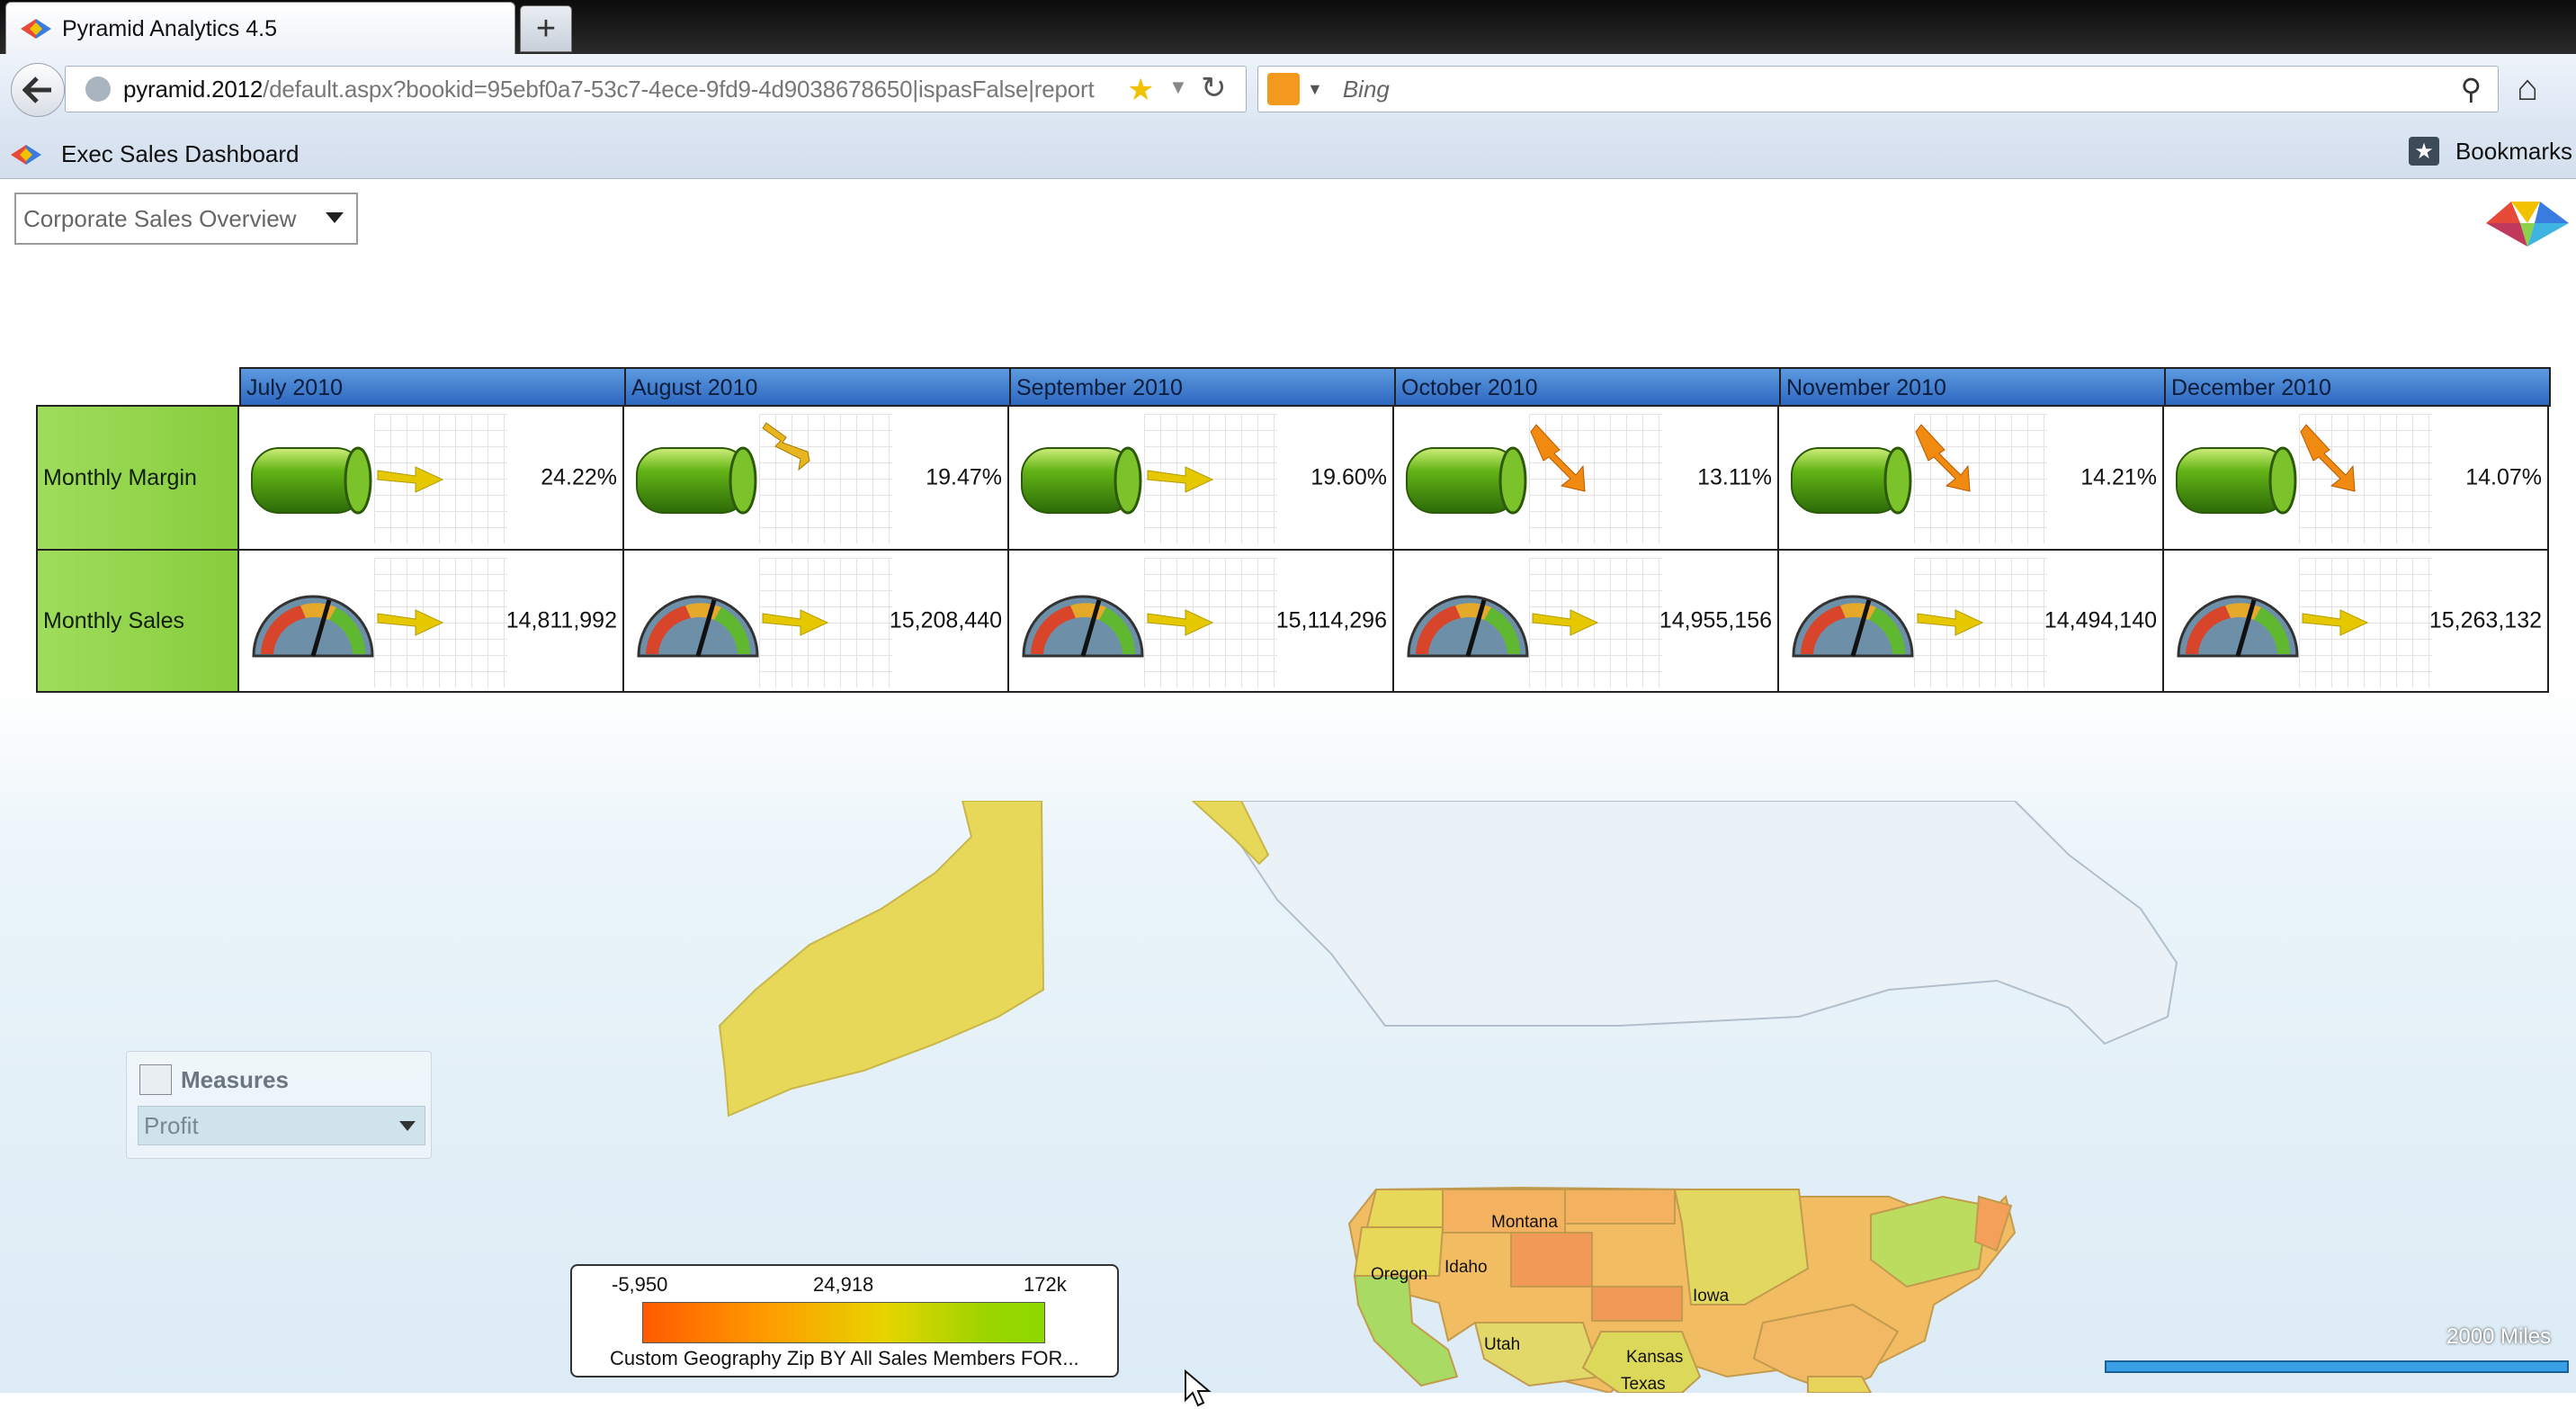  Describe the element at coordinates (98, 89) in the screenshot. I see `site-identity-icon` at that location.